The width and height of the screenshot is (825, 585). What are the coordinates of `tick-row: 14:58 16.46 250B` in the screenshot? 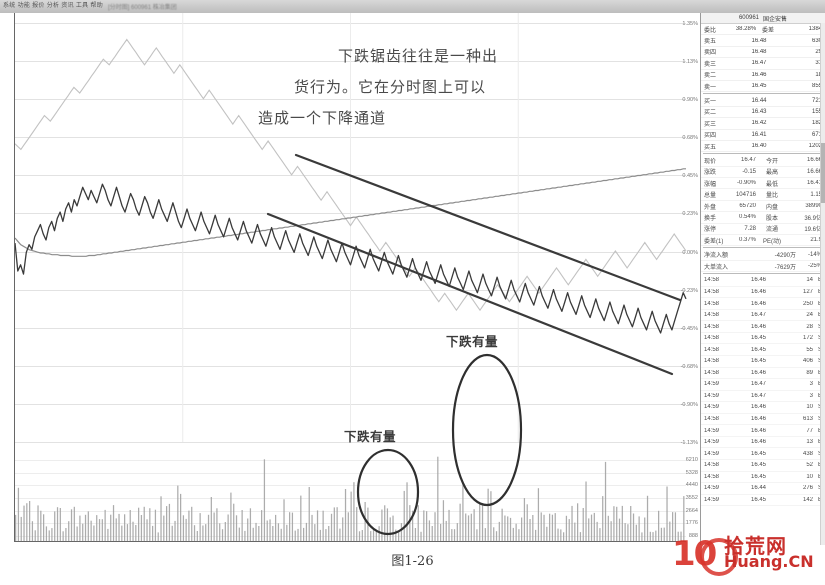 It's located at (763, 304).